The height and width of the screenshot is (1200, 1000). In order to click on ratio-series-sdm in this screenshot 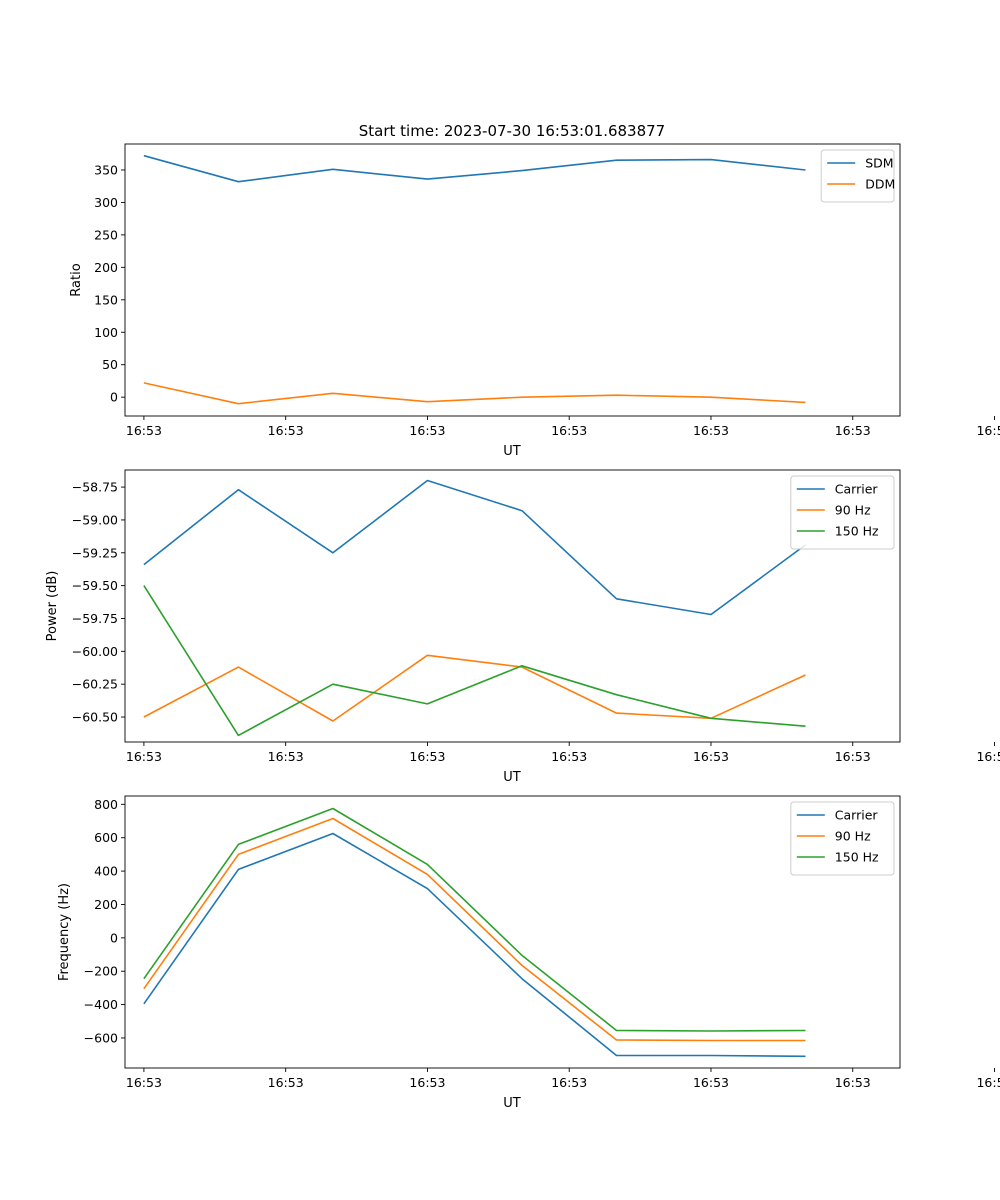, I will do `click(474, 168)`.